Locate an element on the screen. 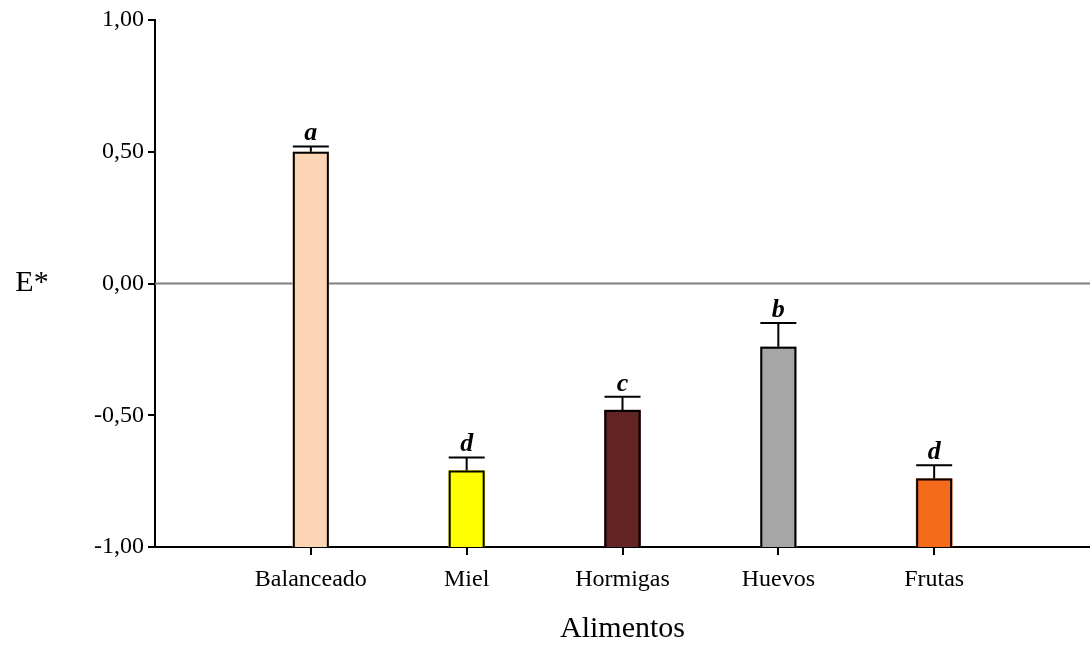  x-tick-label: Frutas is located at coordinates (934, 577).